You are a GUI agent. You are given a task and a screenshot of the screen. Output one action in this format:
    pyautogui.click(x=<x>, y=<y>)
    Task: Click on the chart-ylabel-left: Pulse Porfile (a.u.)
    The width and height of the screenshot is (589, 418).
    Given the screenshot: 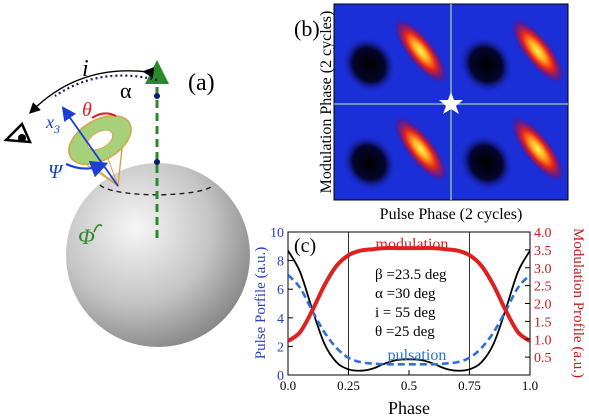 What is the action you would take?
    pyautogui.click(x=261, y=303)
    